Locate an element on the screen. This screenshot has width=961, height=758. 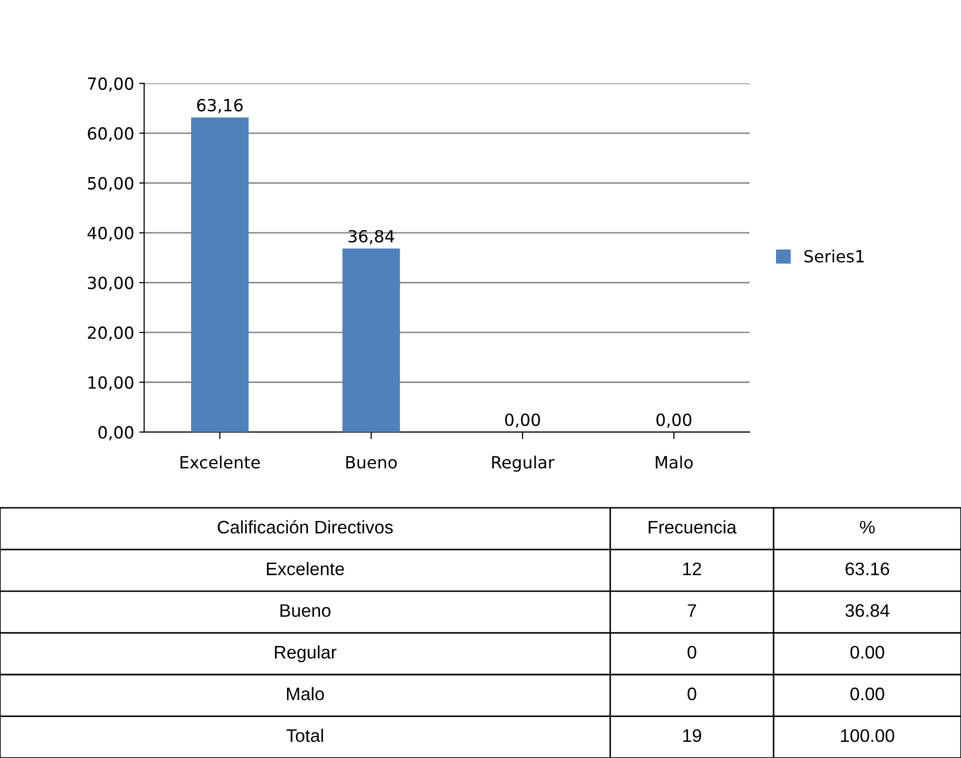
data-label: 36,84 is located at coordinates (371, 237).